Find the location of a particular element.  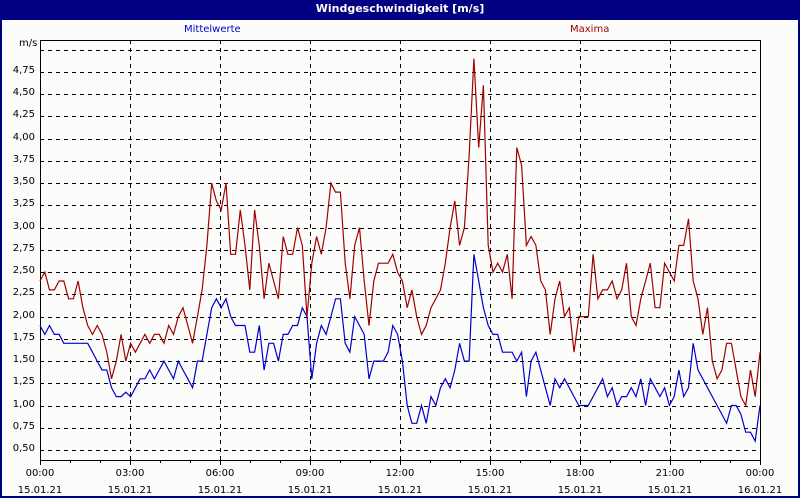

y-tick-label: 3,25 is located at coordinates (23, 204).